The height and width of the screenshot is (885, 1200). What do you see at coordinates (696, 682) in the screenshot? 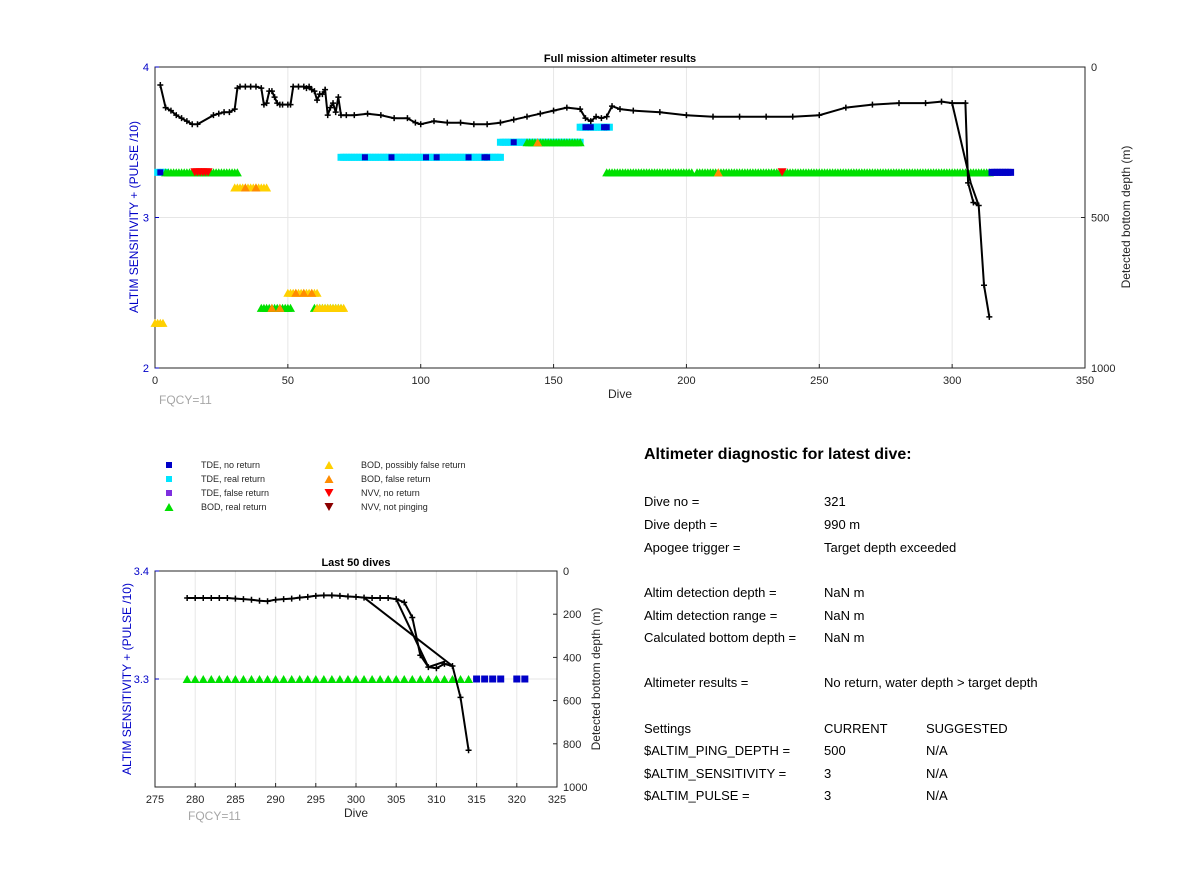
I see `results-label: Altimeter results =` at bounding box center [696, 682].